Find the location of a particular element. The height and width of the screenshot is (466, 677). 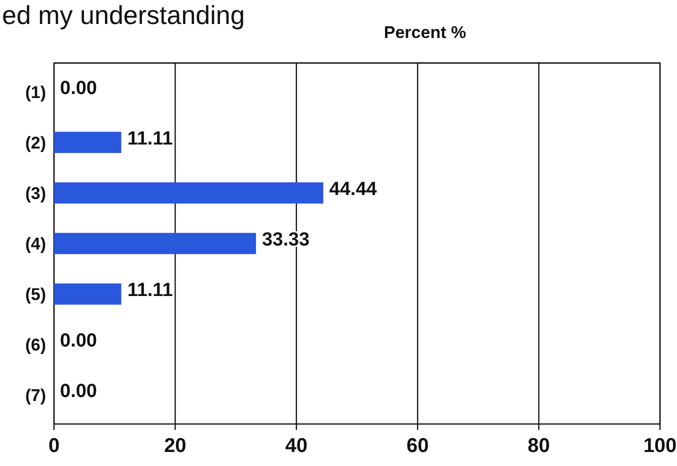

y-tick-label: (3) is located at coordinates (35, 193).